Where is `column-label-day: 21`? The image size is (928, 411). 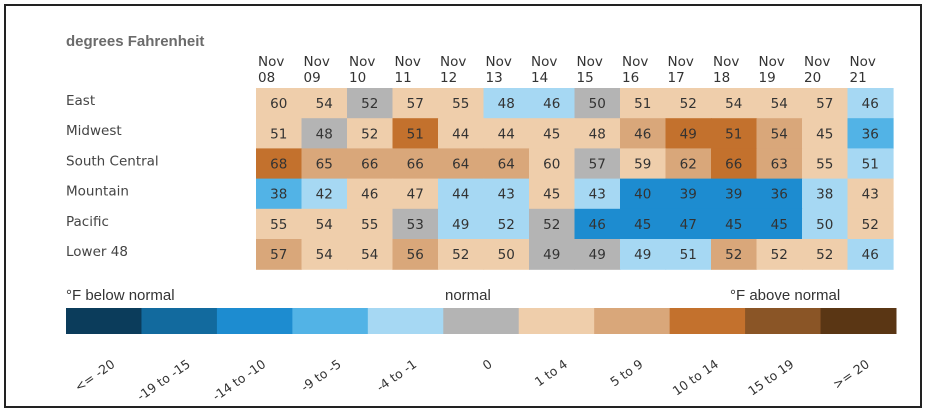
column-label-day: 21 is located at coordinates (858, 78).